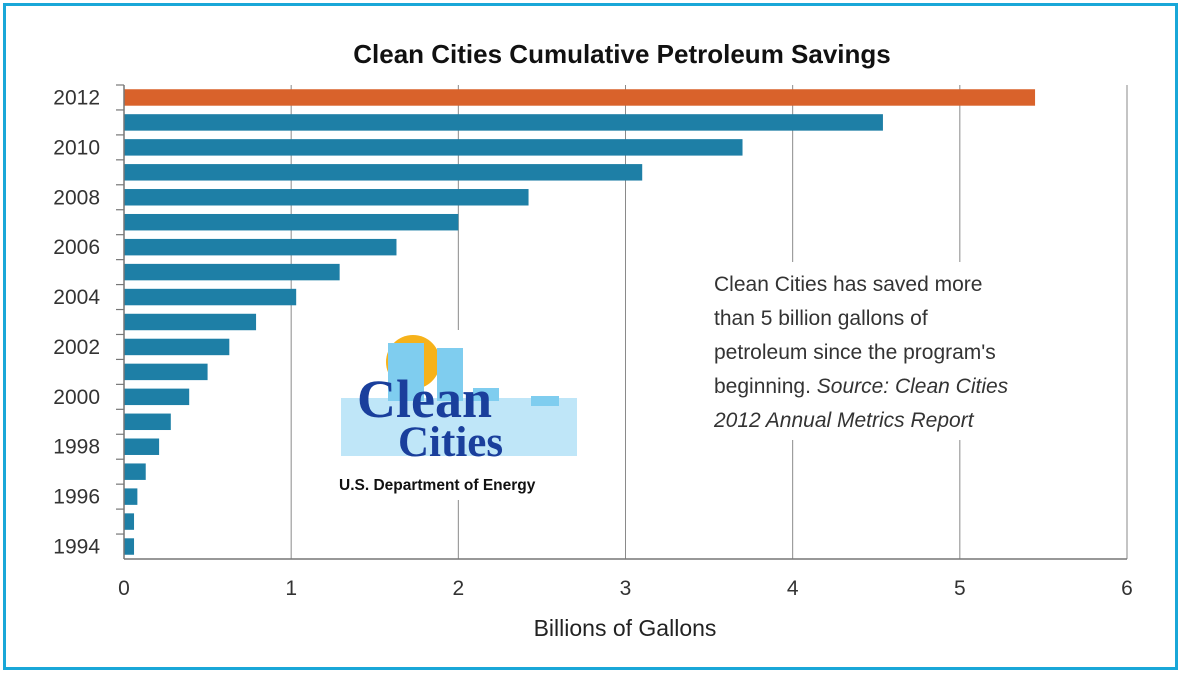 The height and width of the screenshot is (673, 1181). I want to click on y-tick-label-2008: 2008, so click(76, 197).